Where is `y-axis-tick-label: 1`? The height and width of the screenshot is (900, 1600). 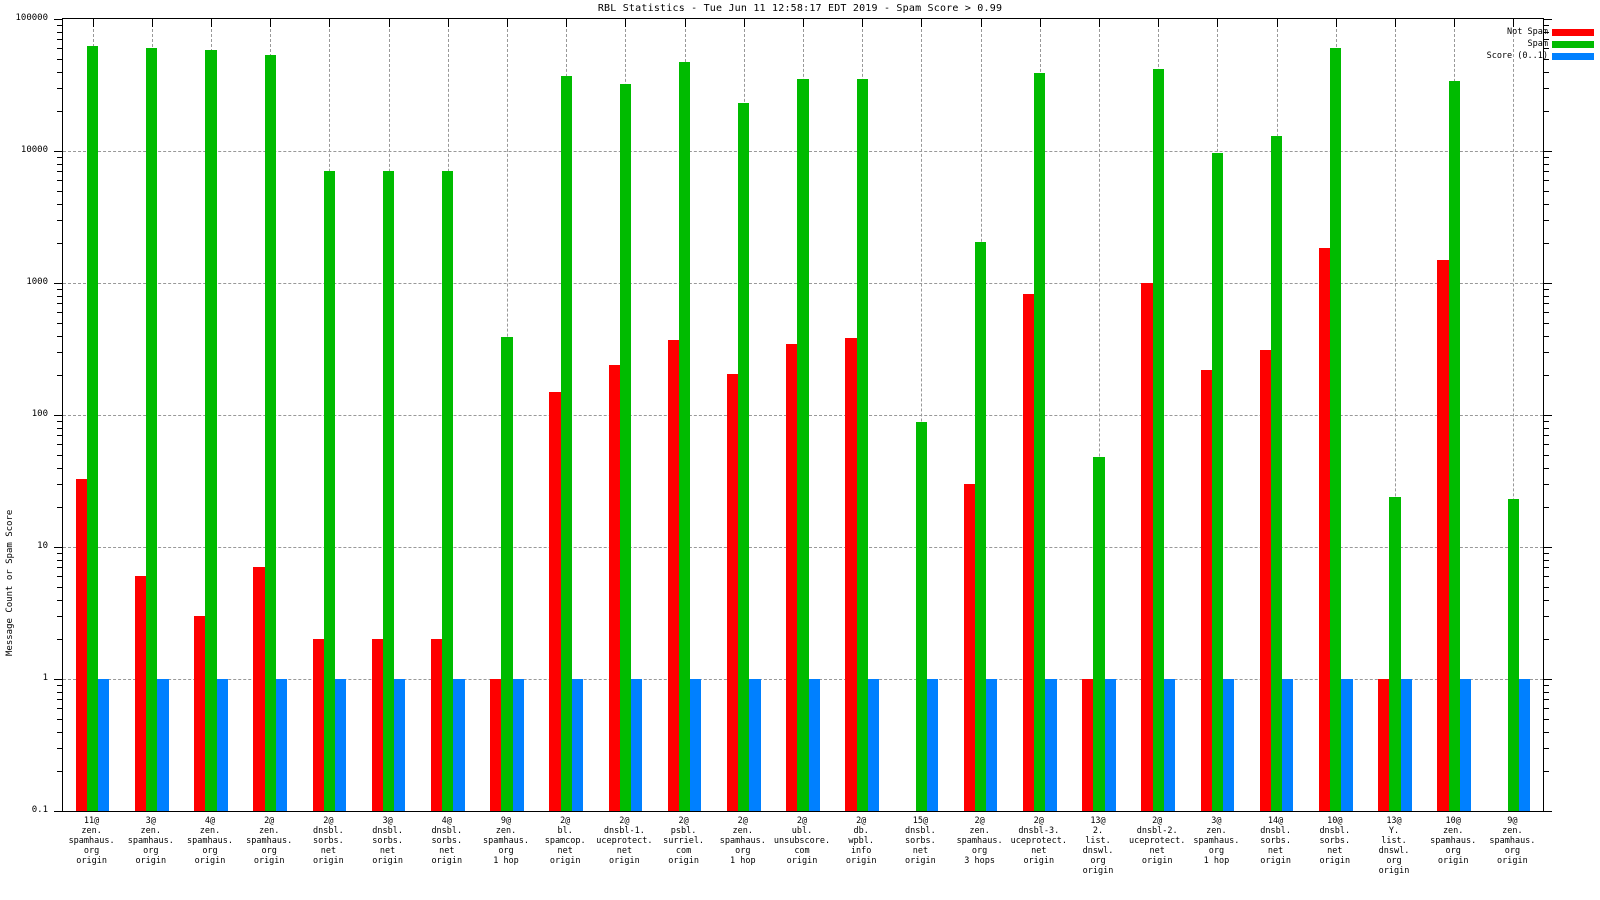
y-axis-tick-label: 1 is located at coordinates (45, 678).